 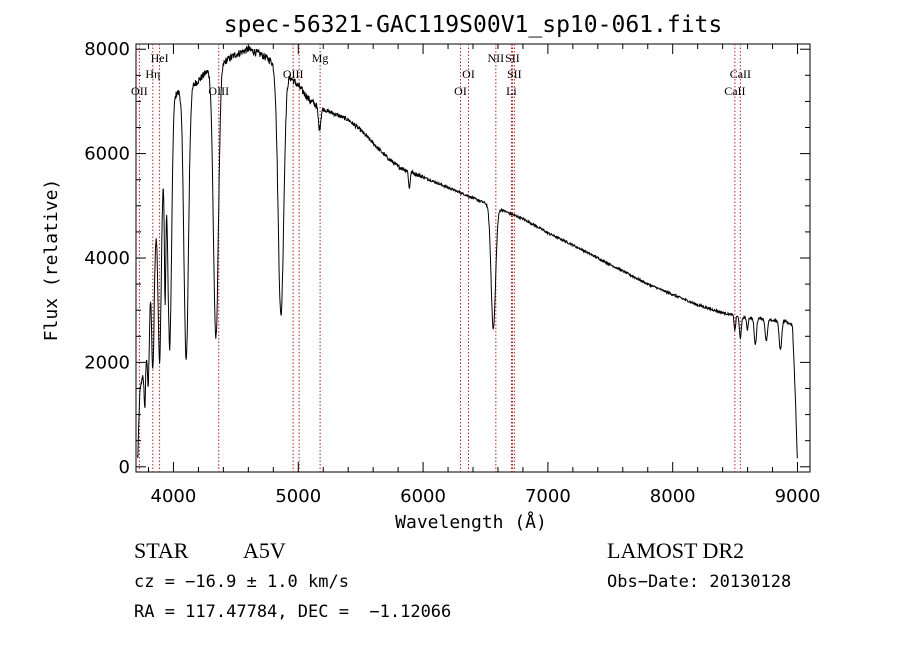 What do you see at coordinates (241, 582) in the screenshot?
I see `redshift-readout: cz = −16.9 ± 1.0 km/s` at bounding box center [241, 582].